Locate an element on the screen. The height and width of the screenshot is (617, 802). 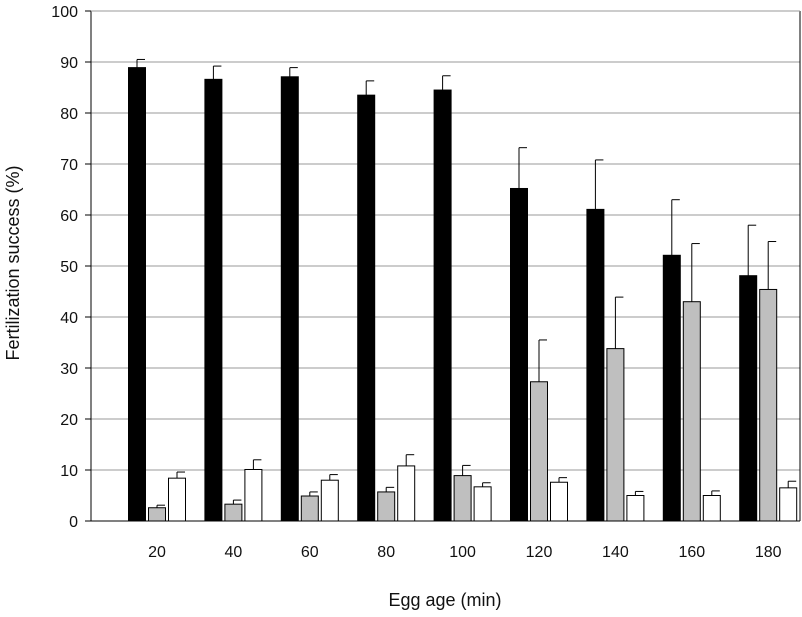
x-tick-label: 80 is located at coordinates (386, 552).